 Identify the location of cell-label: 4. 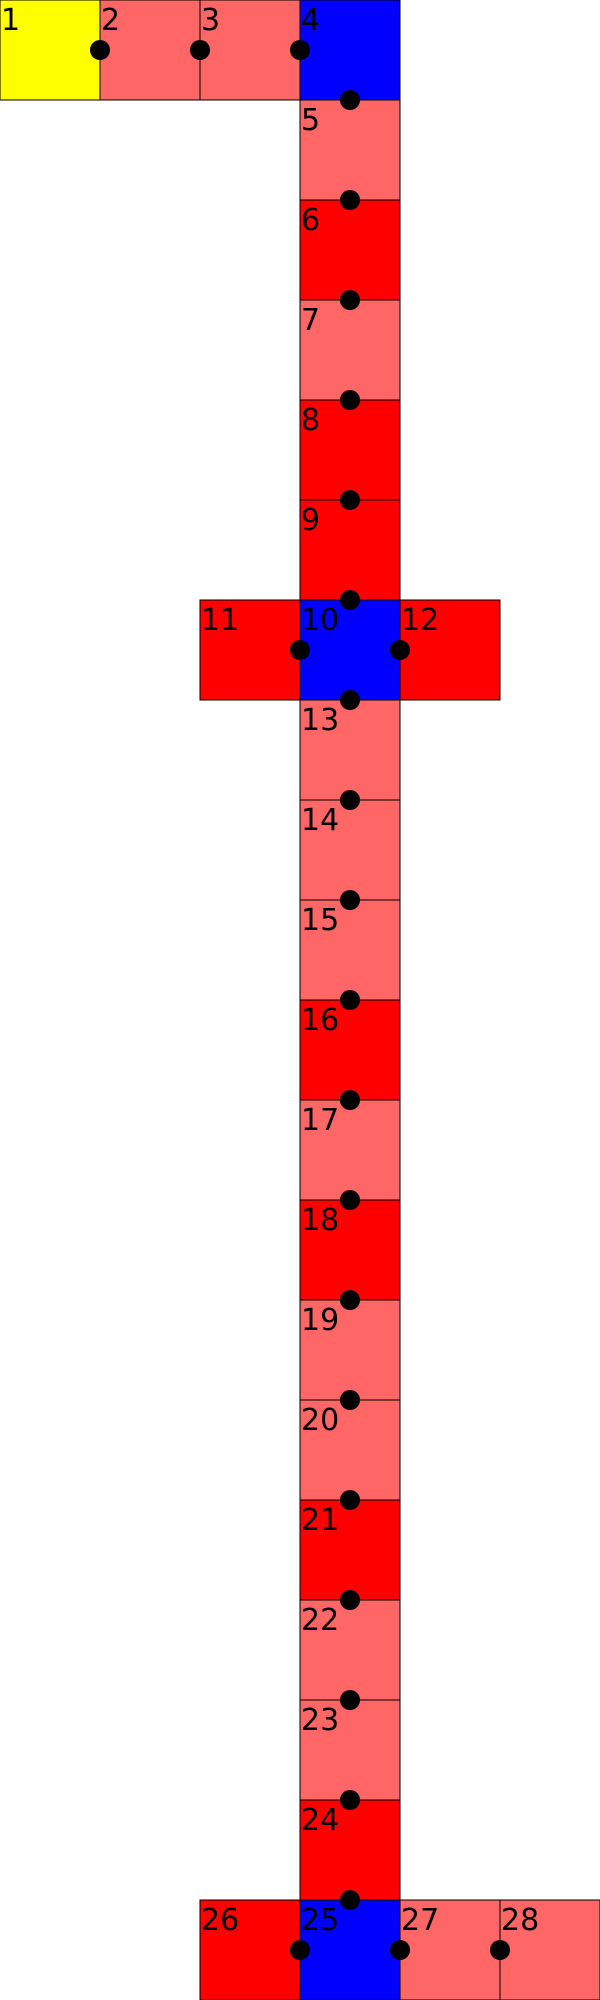
(310, 20).